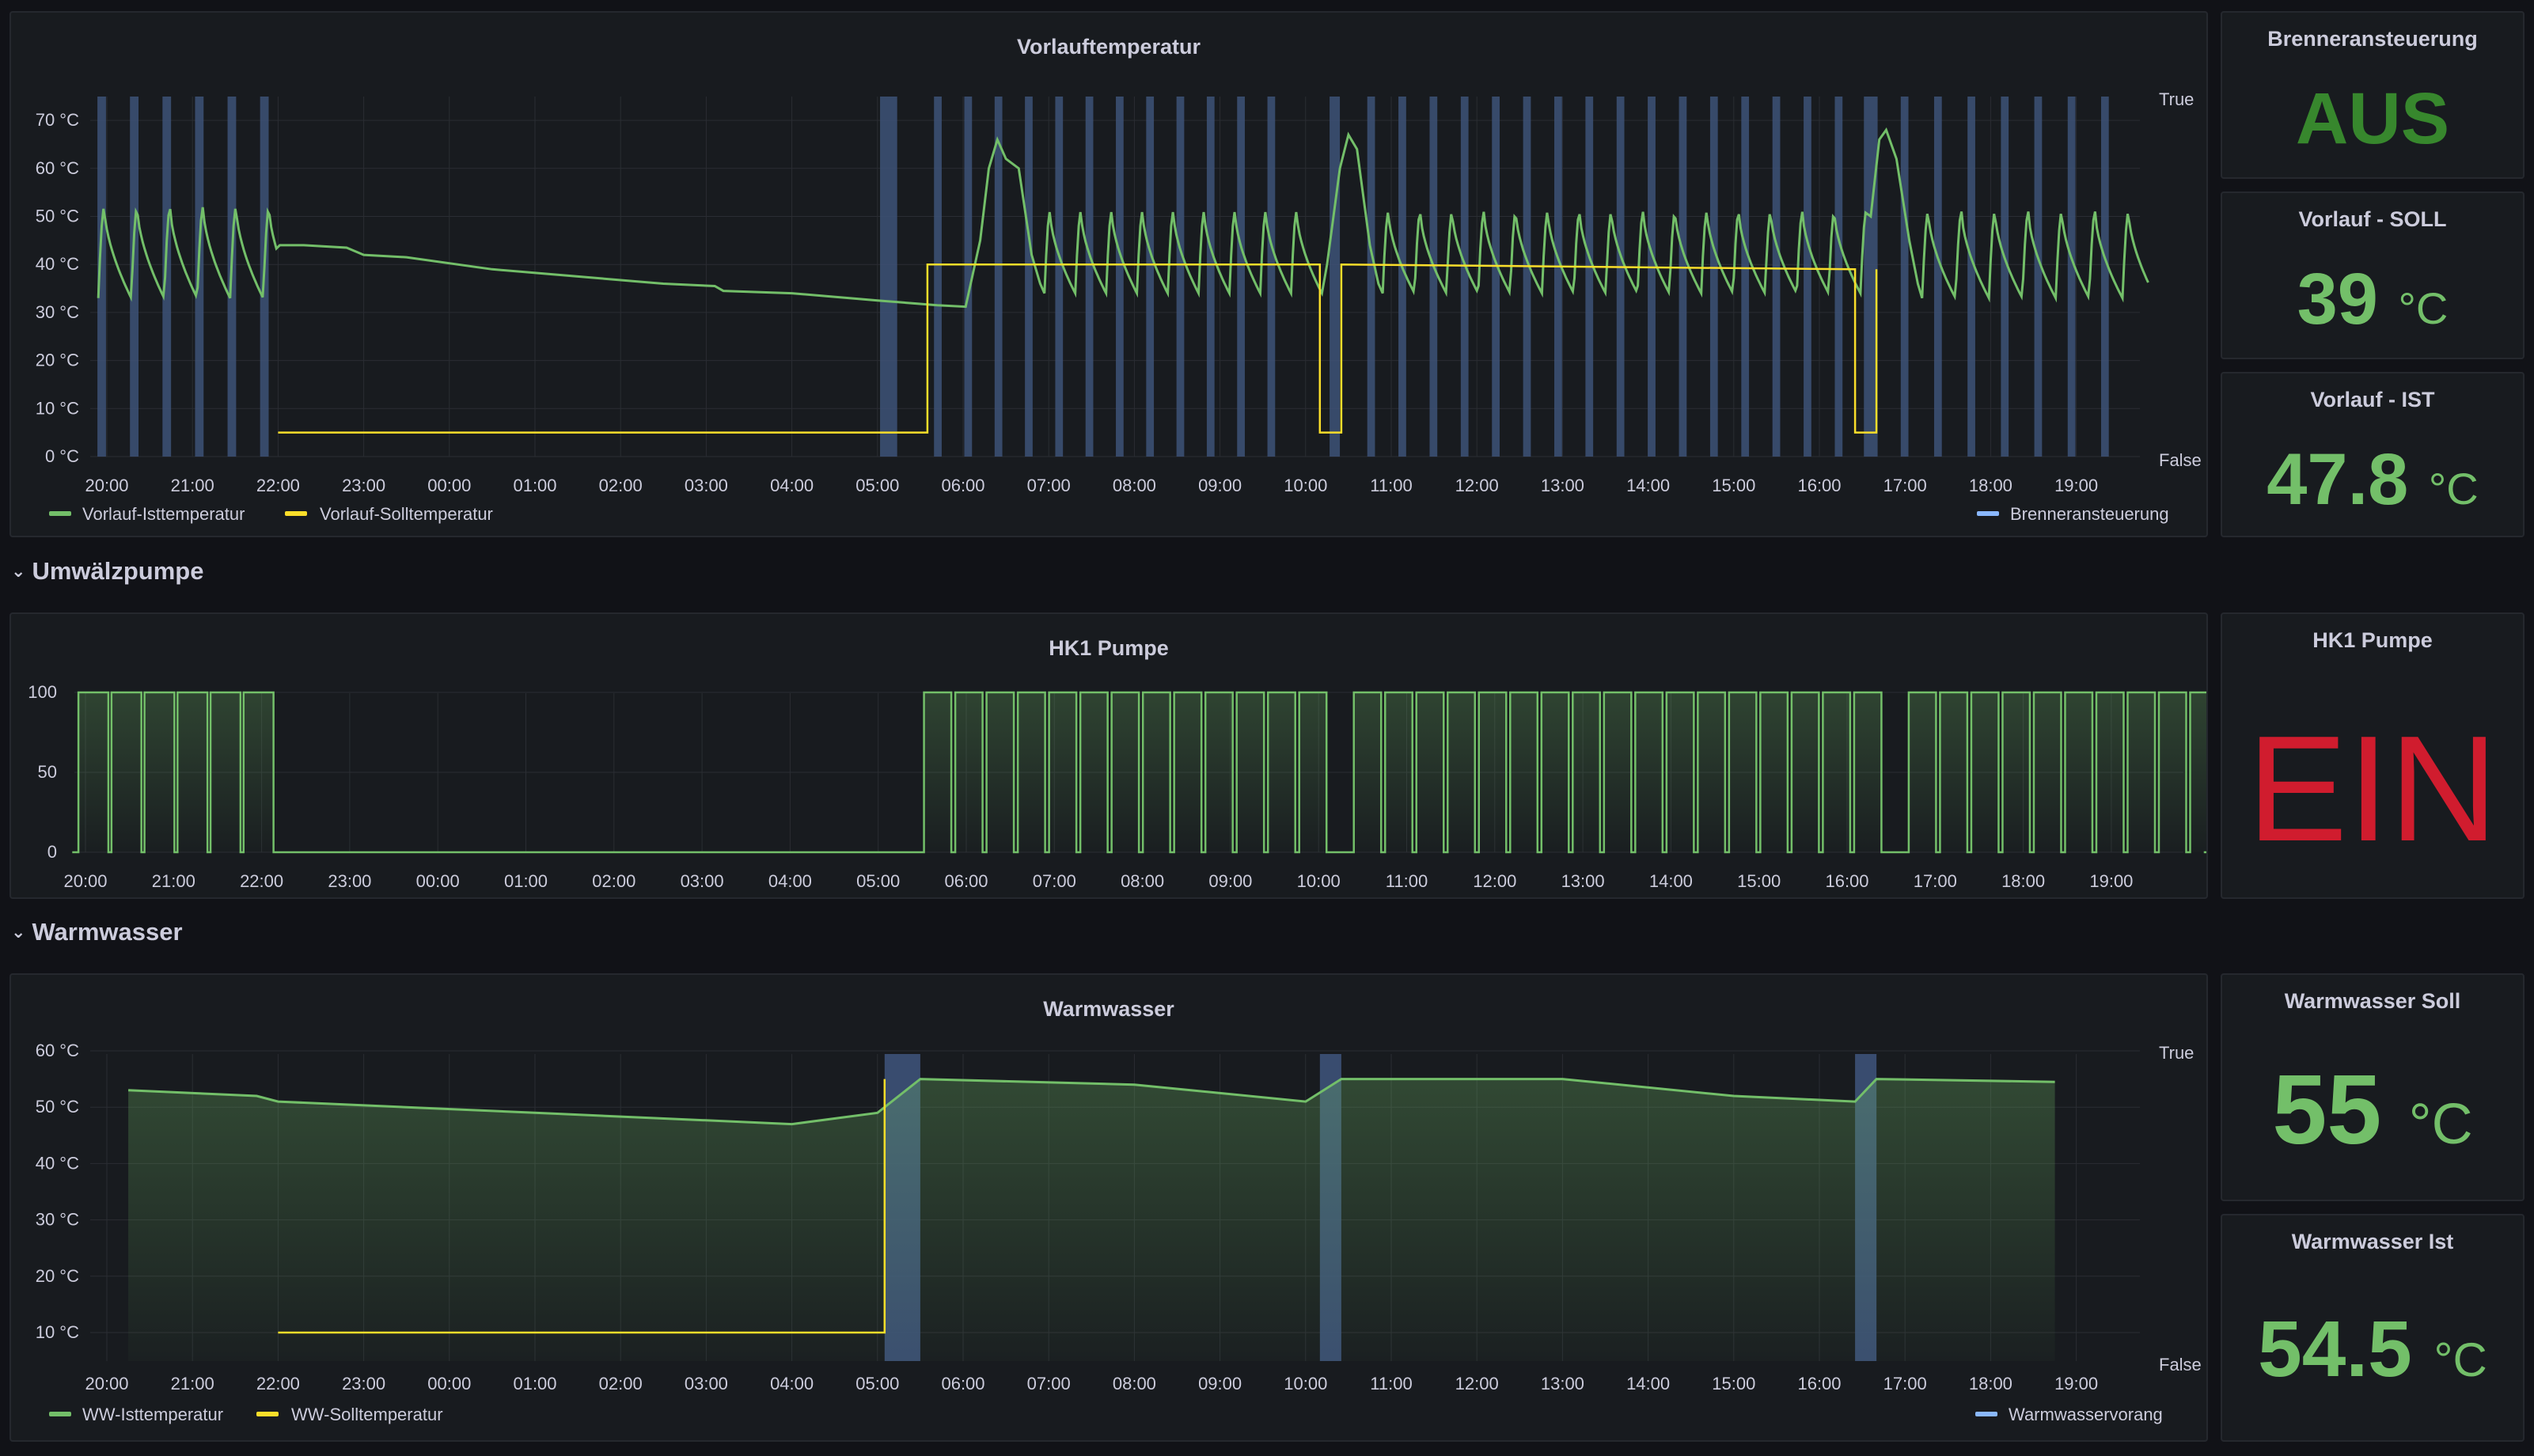 This screenshot has width=2534, height=1456. I want to click on series-pumpe-area, so click(1142, 772).